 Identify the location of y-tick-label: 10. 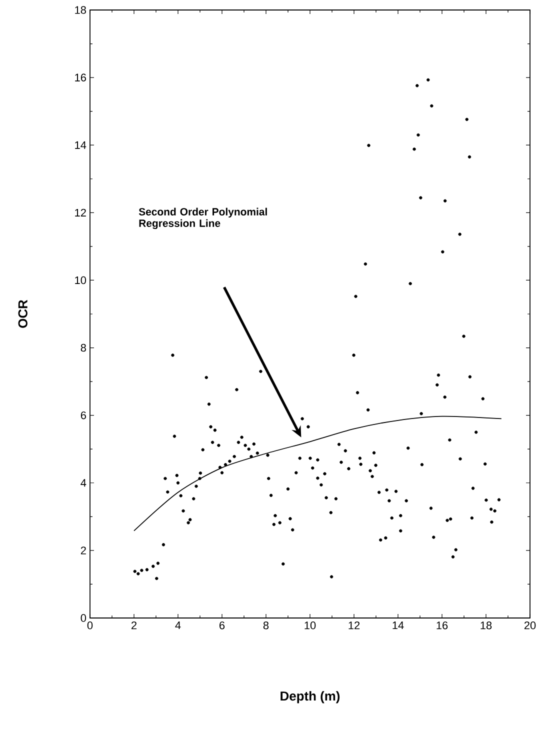
(80, 280).